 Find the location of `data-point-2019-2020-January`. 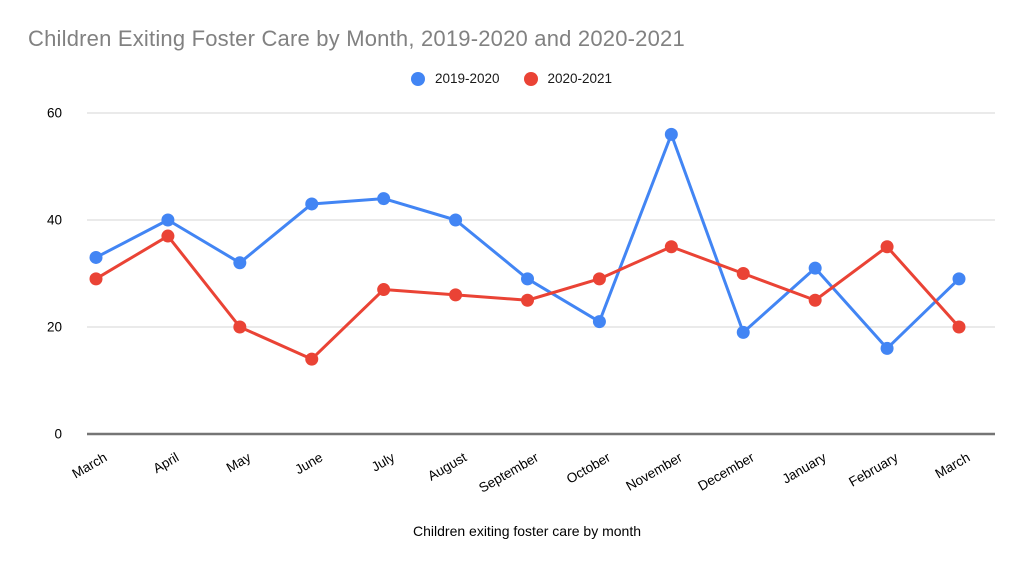

data-point-2019-2020-January is located at coordinates (815, 268).